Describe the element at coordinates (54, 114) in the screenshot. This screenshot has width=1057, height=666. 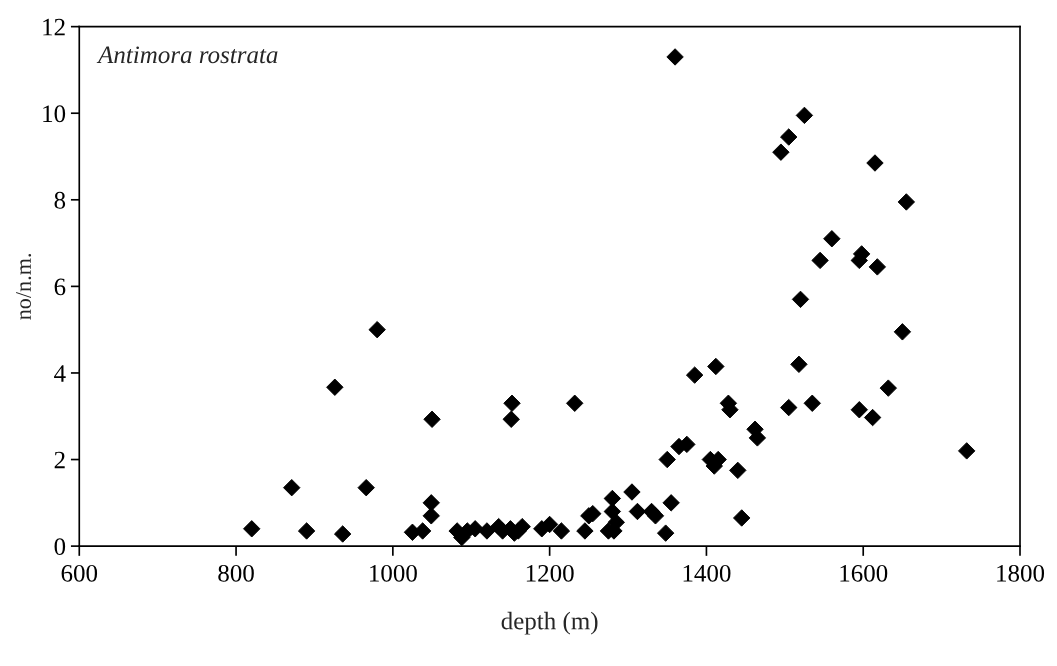
I see `y-tick-label: 10` at that location.